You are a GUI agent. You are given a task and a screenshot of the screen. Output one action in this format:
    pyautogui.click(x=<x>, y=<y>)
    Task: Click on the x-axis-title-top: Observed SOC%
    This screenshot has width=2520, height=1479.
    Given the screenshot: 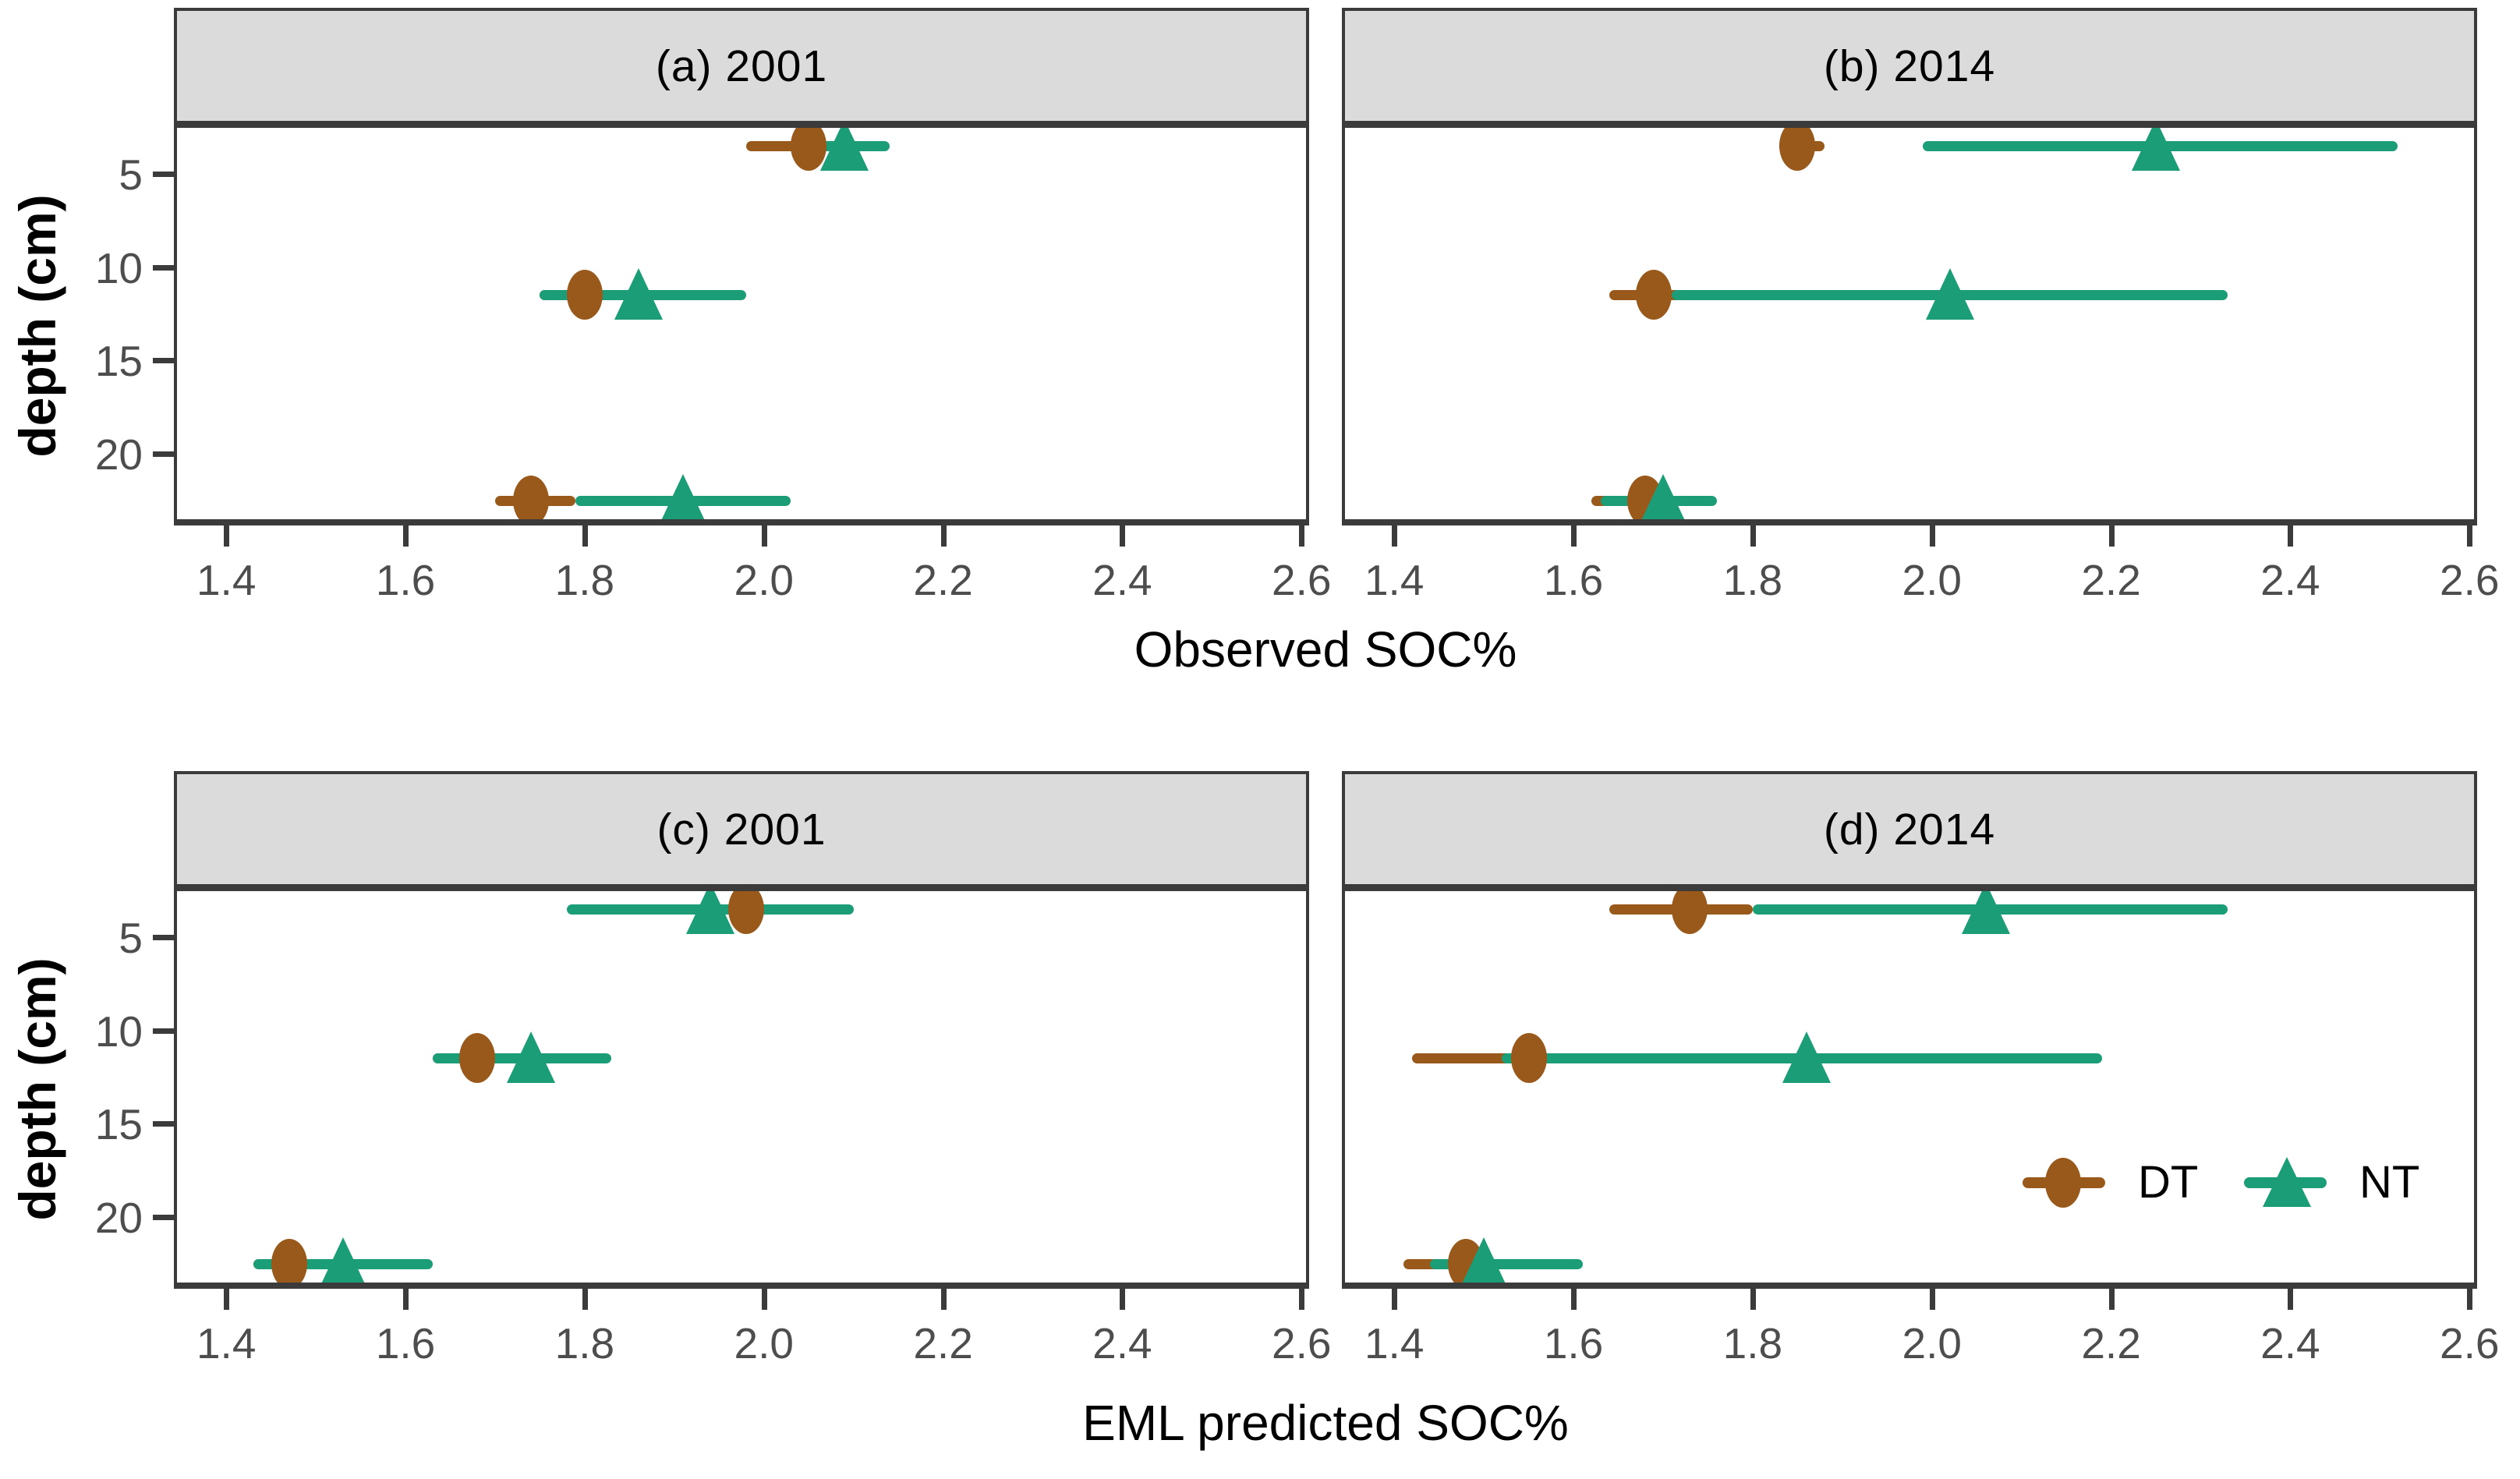 What is the action you would take?
    pyautogui.click(x=1326, y=649)
    